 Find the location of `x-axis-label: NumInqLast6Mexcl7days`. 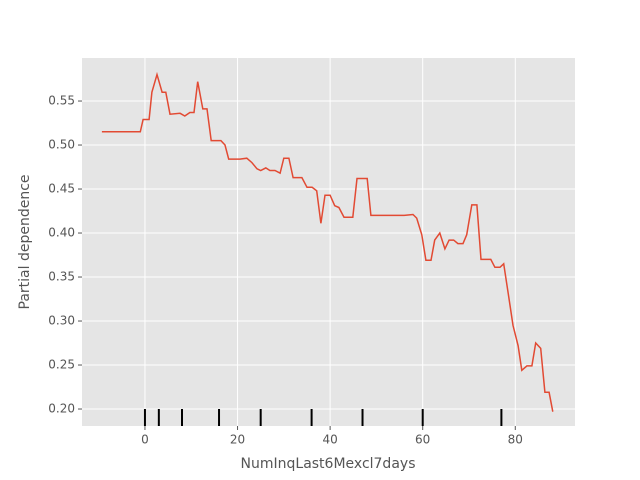

x-axis-label: NumInqLast6Mexcl7days is located at coordinates (328, 464).